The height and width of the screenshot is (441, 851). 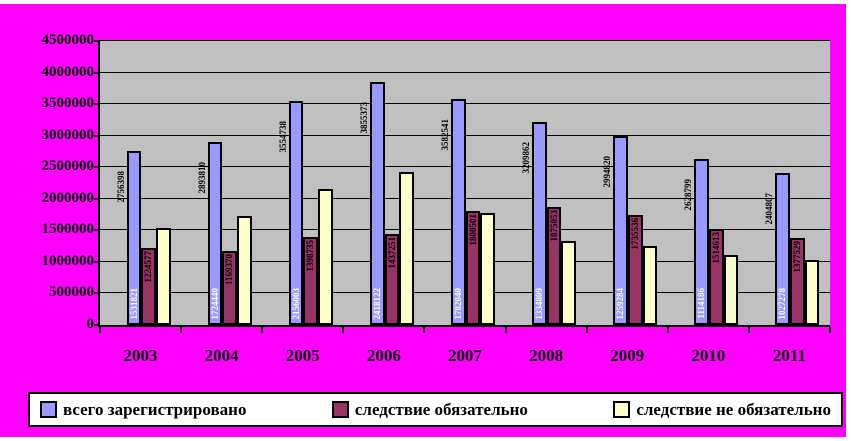 I want to click on legend-item: всего зарегистрировано, so click(x=143, y=410).